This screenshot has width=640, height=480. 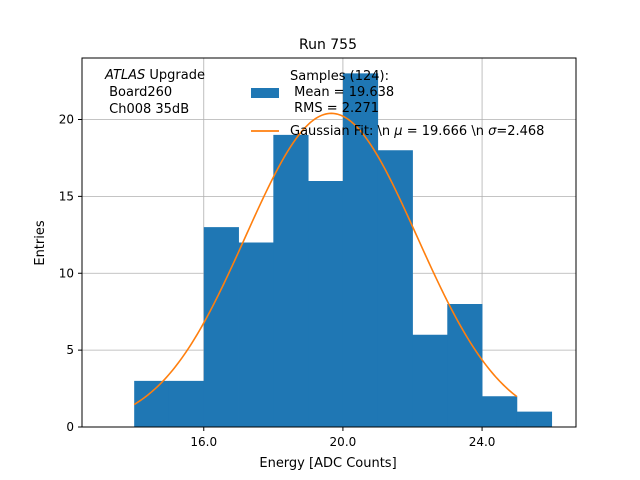 What do you see at coordinates (343, 442) in the screenshot?
I see `x-tick-label: 20.0` at bounding box center [343, 442].